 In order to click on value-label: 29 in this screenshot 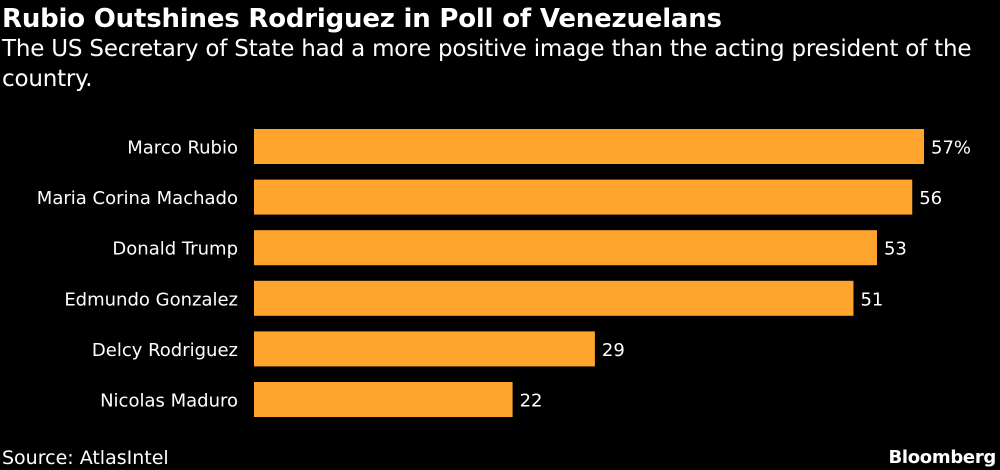, I will do `click(613, 350)`.